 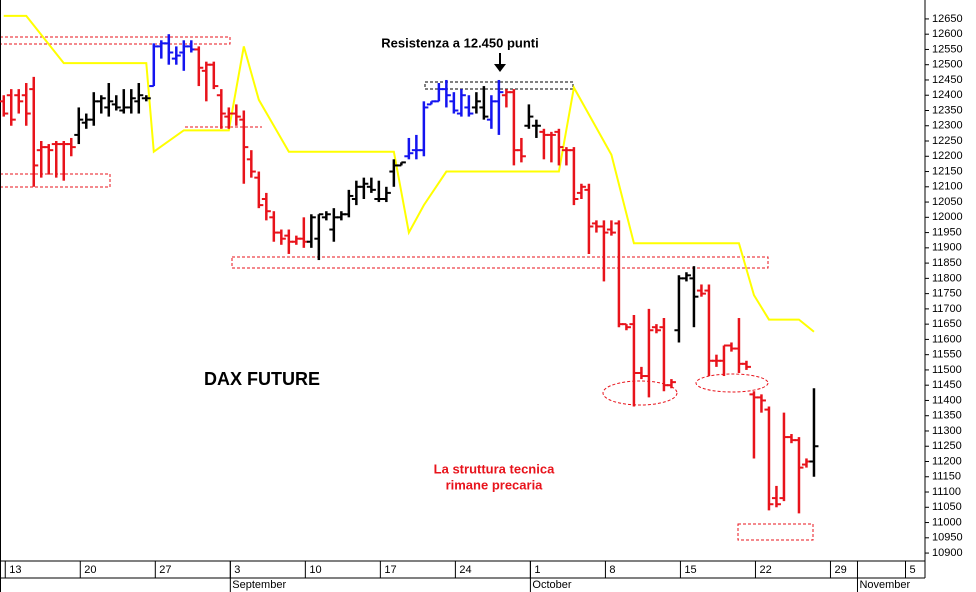 I want to click on y-tick-label: 11500, so click(x=947, y=370).